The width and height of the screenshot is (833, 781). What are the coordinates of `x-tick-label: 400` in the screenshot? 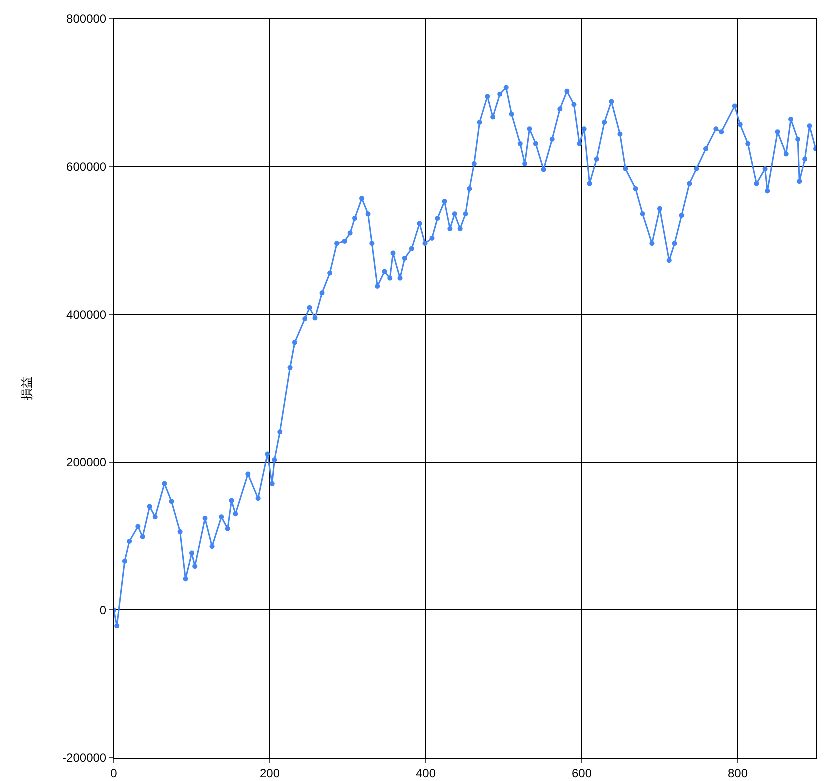 It's located at (426, 773).